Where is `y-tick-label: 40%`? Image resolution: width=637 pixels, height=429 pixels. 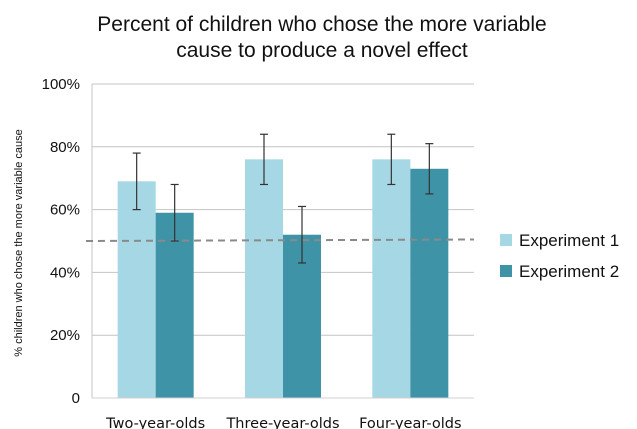
y-tick-label: 40% is located at coordinates (65, 272).